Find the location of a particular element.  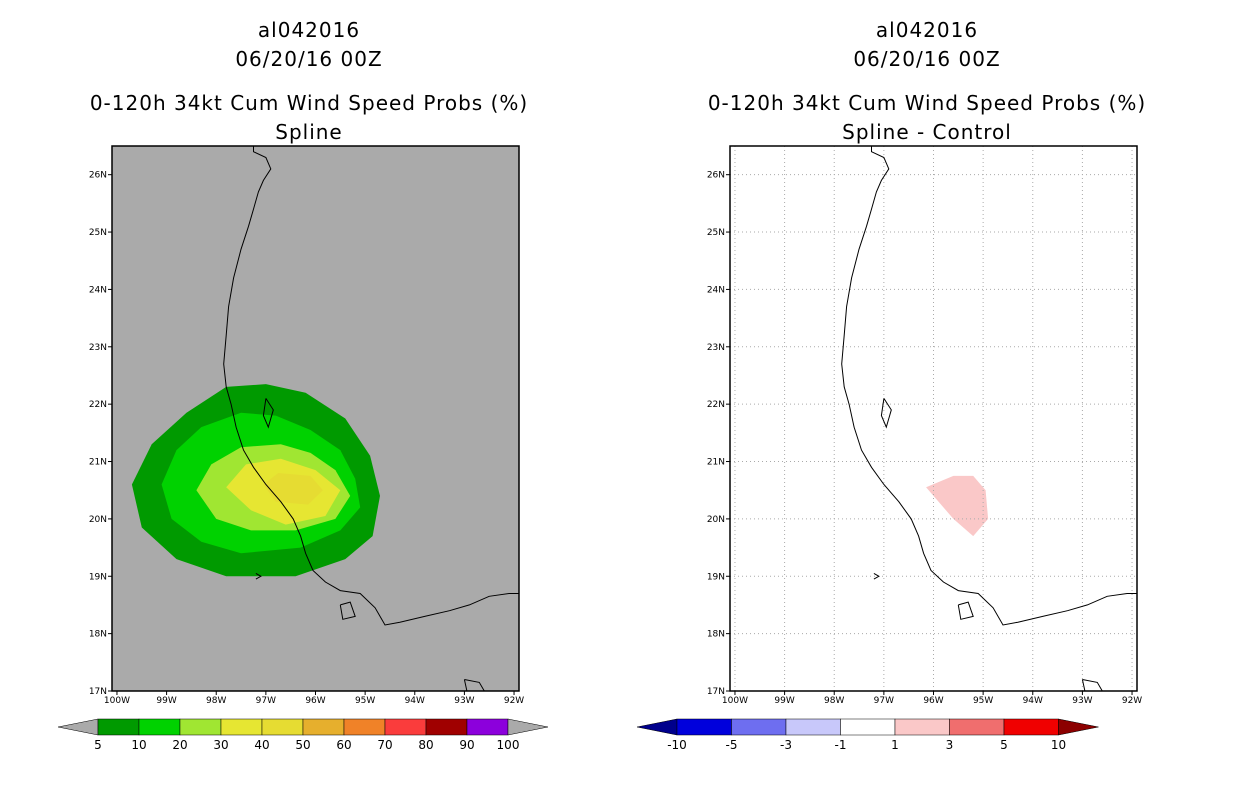

colorbar: 5 10 20 30 40 50 60 70 80 90 100 is located at coordinates (303, 735).